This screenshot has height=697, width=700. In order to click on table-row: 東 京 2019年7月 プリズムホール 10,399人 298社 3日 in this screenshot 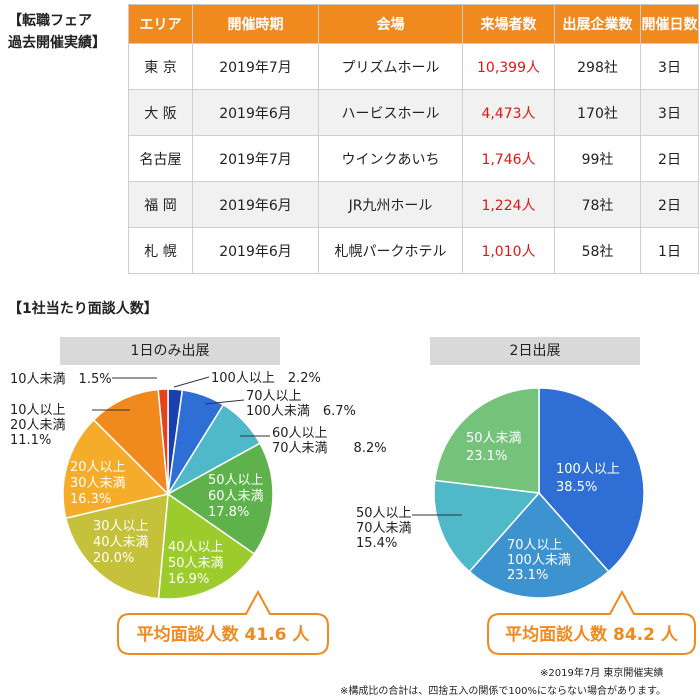, I will do `click(413, 66)`.